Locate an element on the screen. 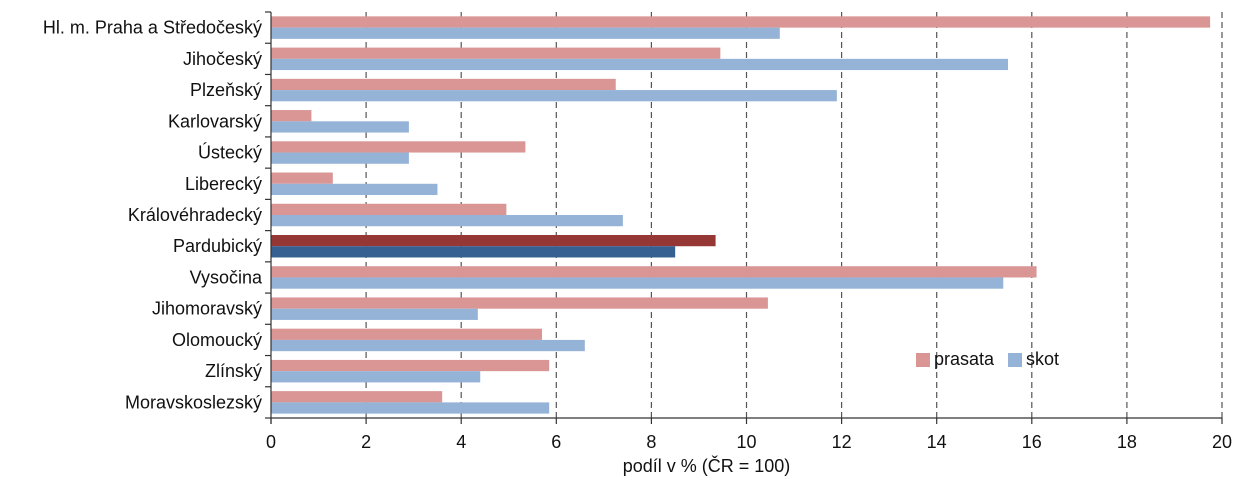 The height and width of the screenshot is (482, 1244). x-tick-label: 14 is located at coordinates (937, 442).